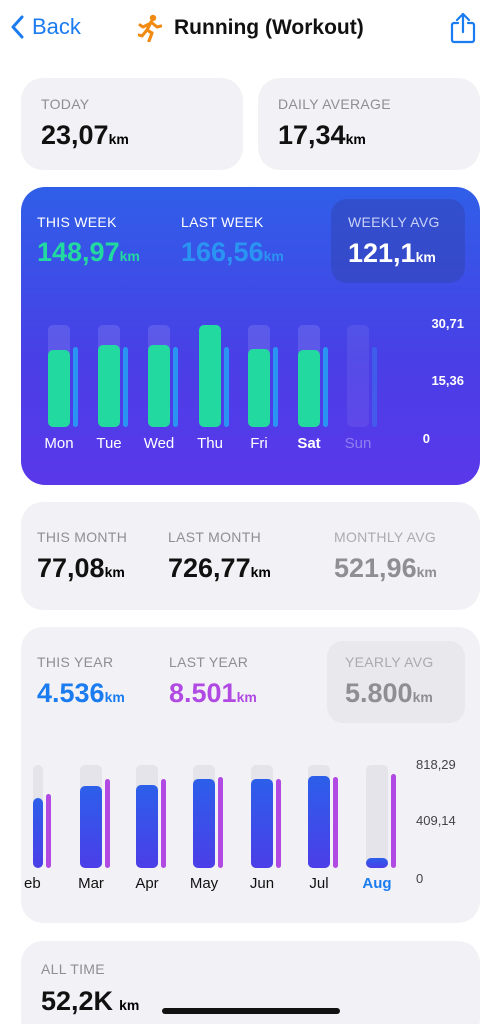  Describe the element at coordinates (369, 124) in the screenshot. I see `daily-average-card: DAILY AVERAGE 17,34km` at that location.